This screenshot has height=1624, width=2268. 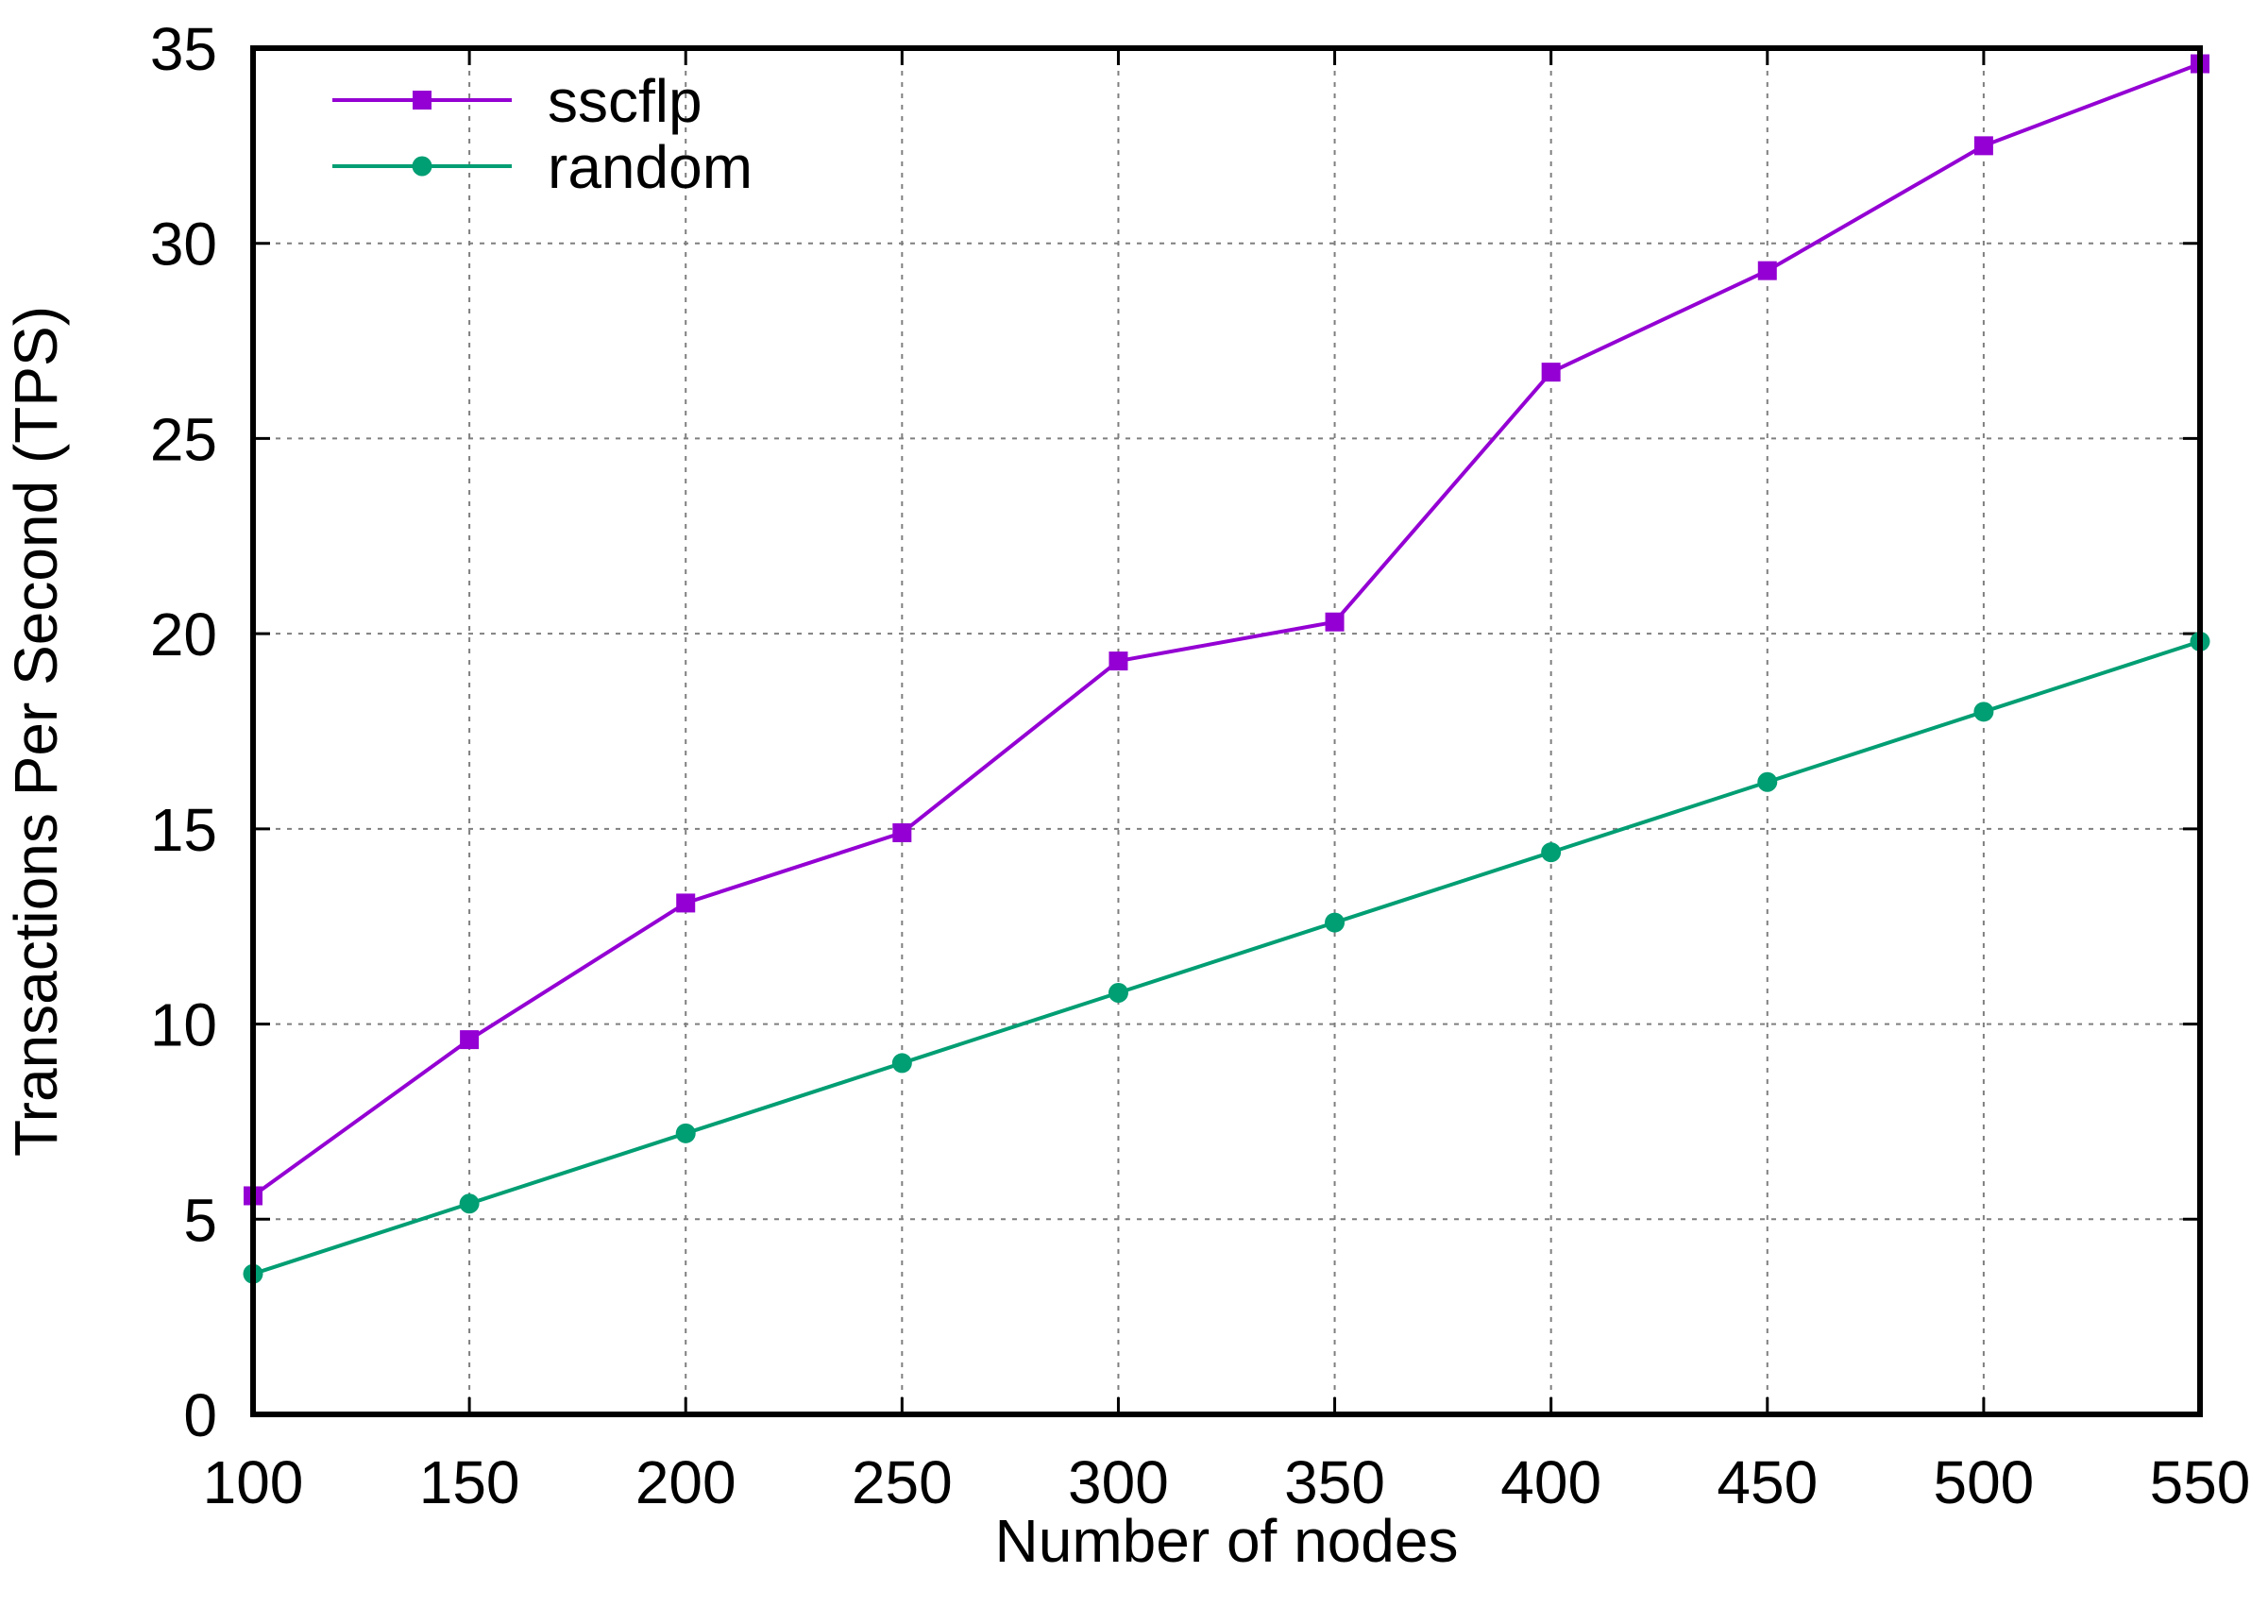 I want to click on x-tick-label: 250, so click(x=902, y=1482).